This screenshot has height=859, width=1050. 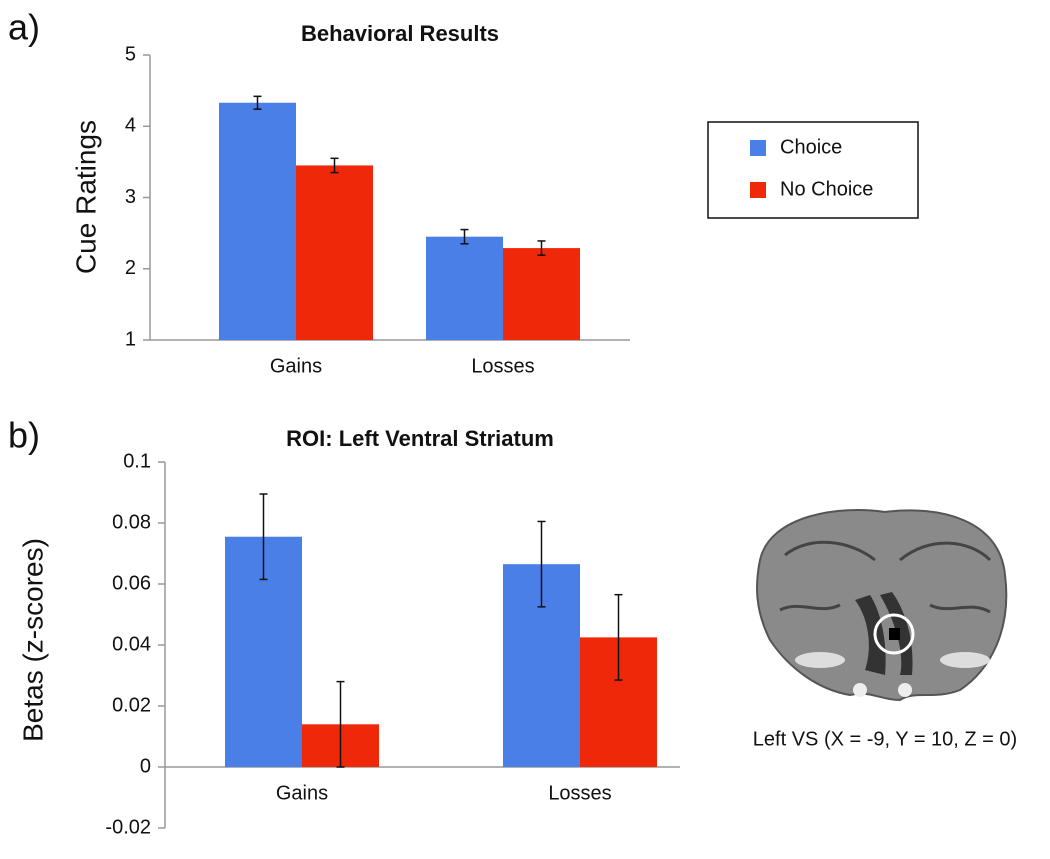 I want to click on y-tick-label: 0.08, so click(x=131, y=522).